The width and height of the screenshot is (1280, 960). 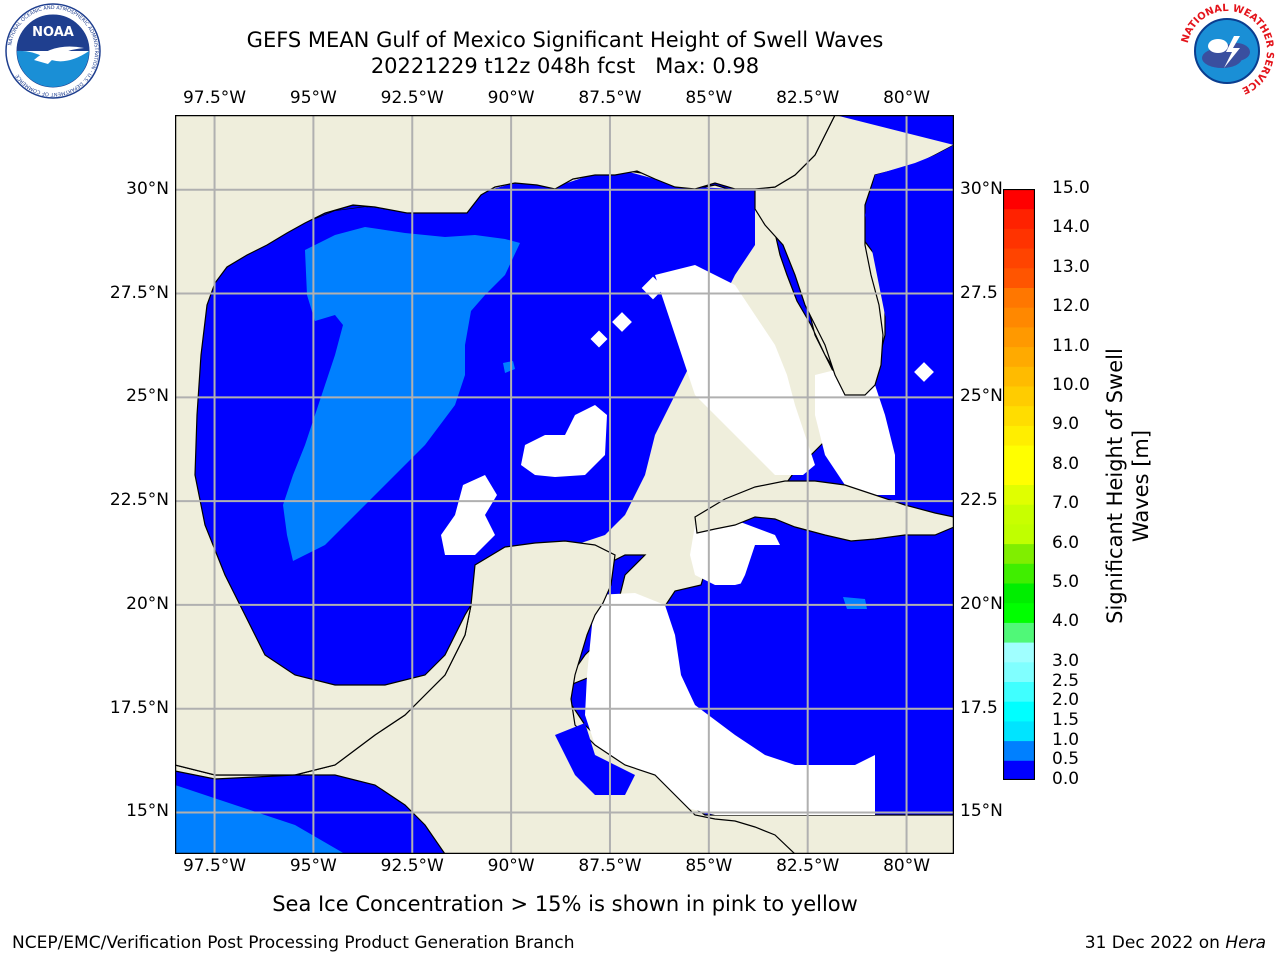 I want to click on map-subtitle: 20221229 t12z 048h fcst Max: 0.98, so click(x=565, y=66).